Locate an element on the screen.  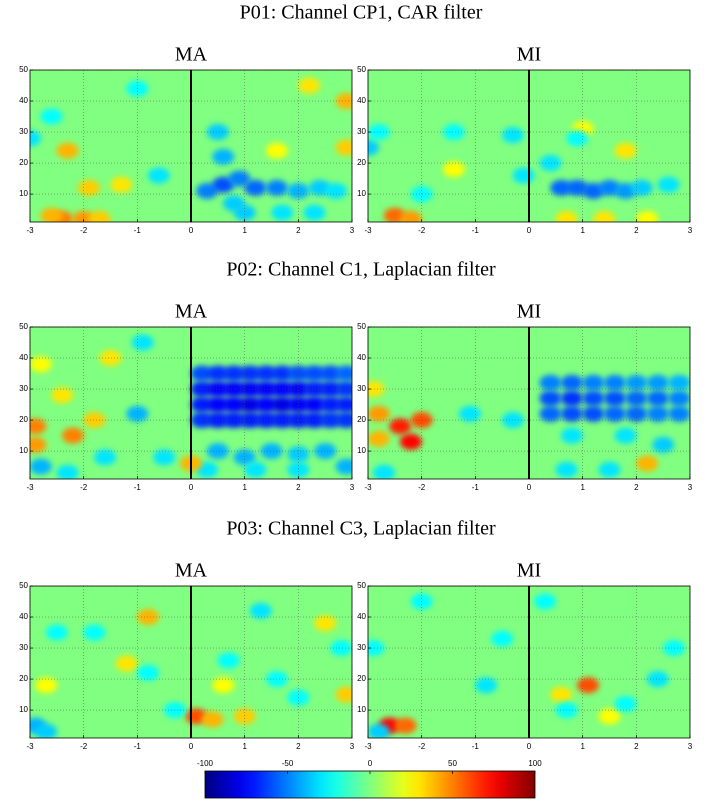
row-title: P02: Channel C1, Laplacian filter is located at coordinates (361, 270).